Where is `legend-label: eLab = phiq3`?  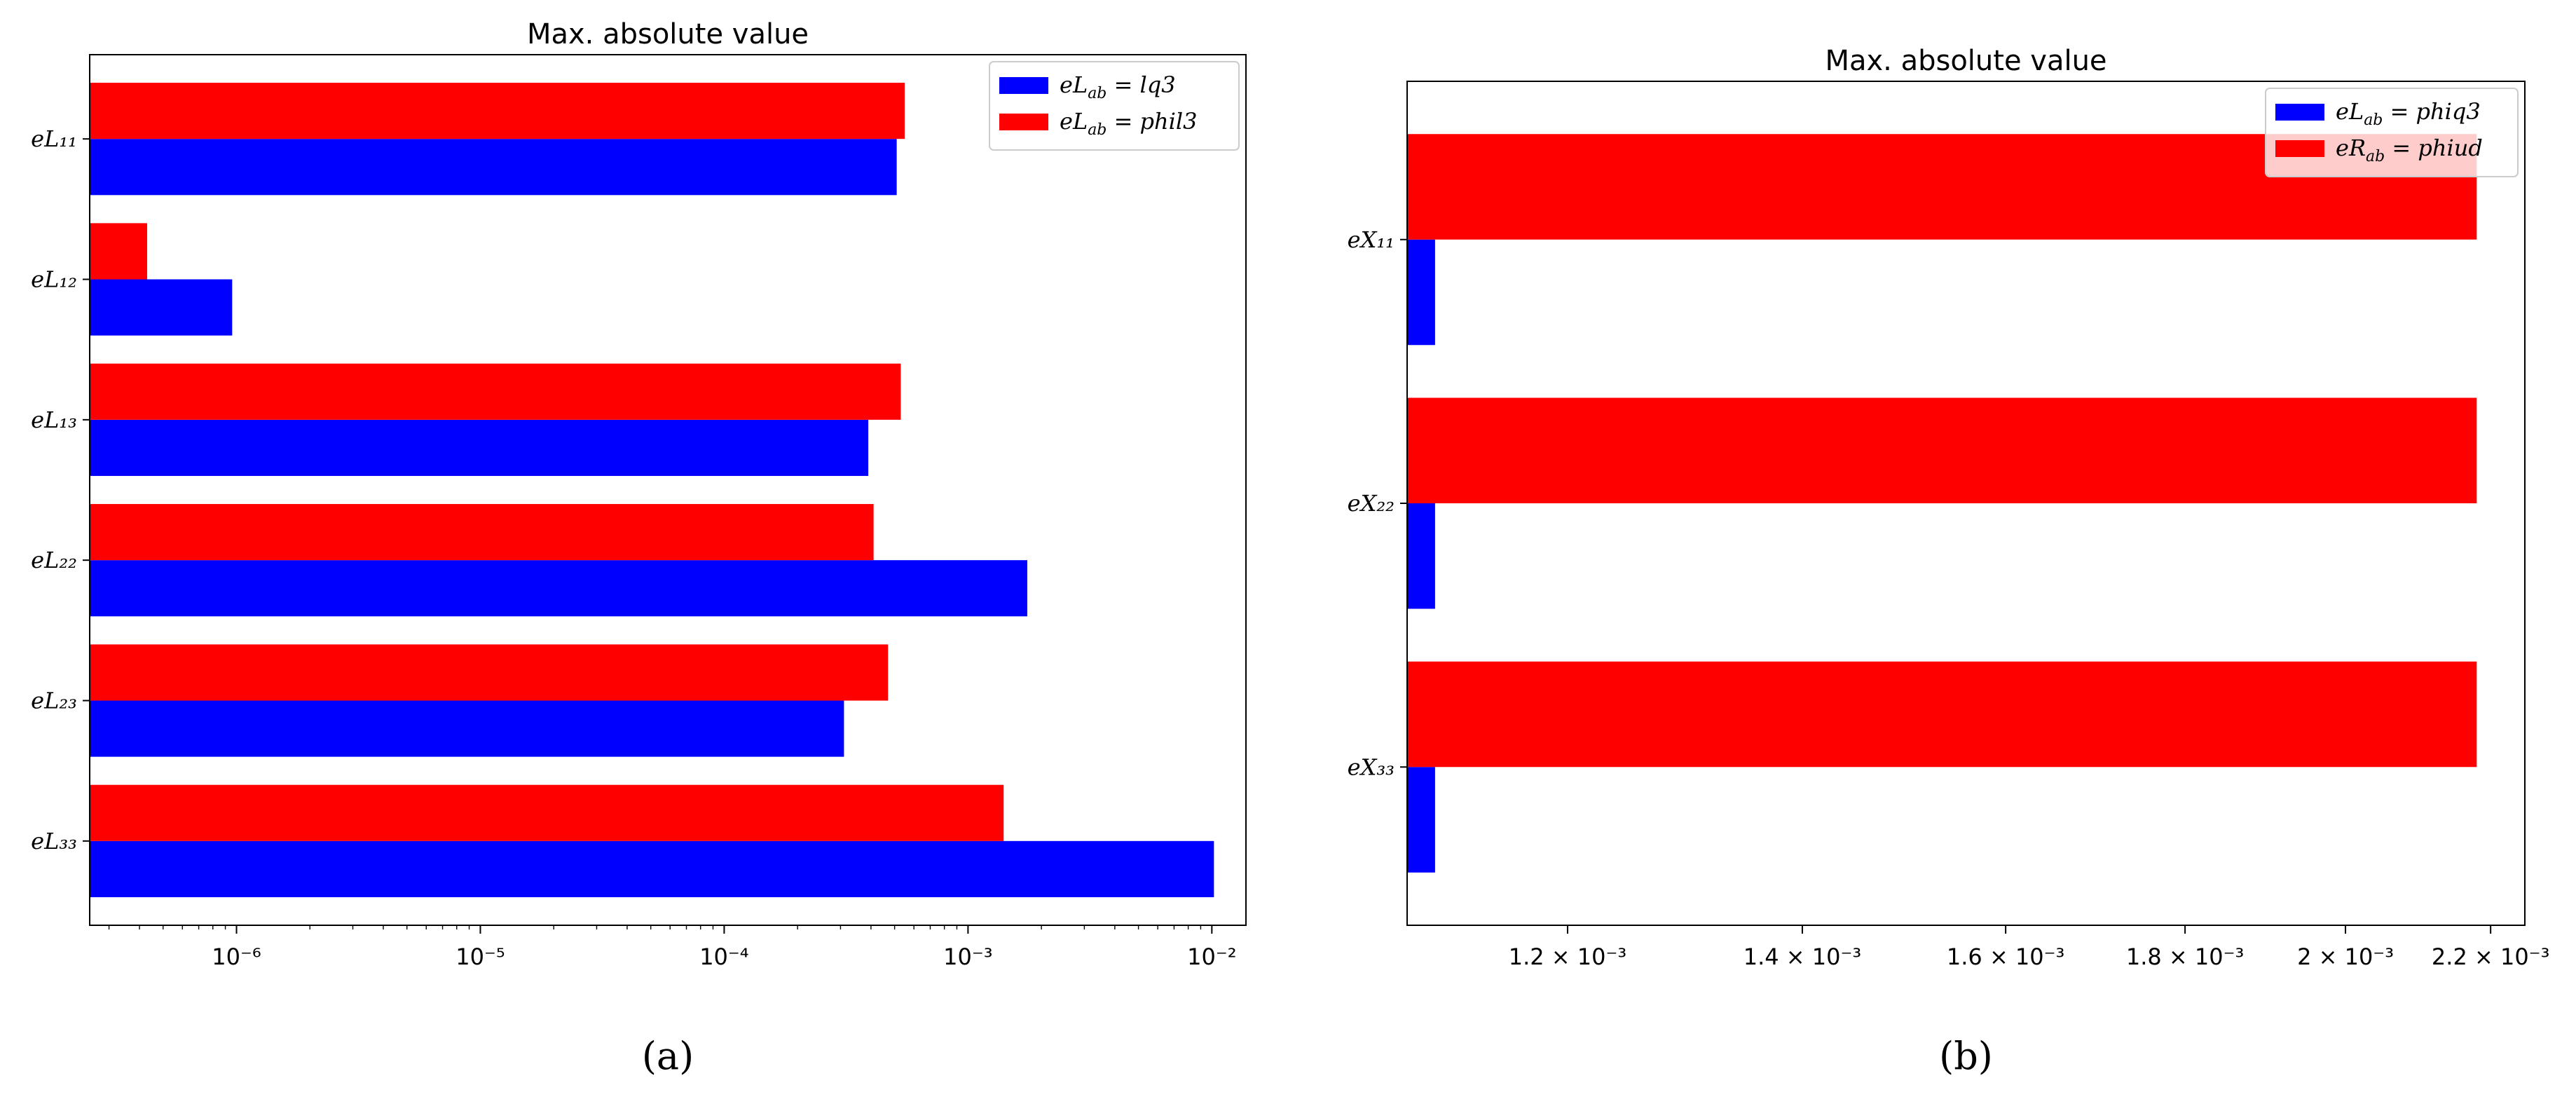 legend-label: eLab = phiq3 is located at coordinates (2409, 113).